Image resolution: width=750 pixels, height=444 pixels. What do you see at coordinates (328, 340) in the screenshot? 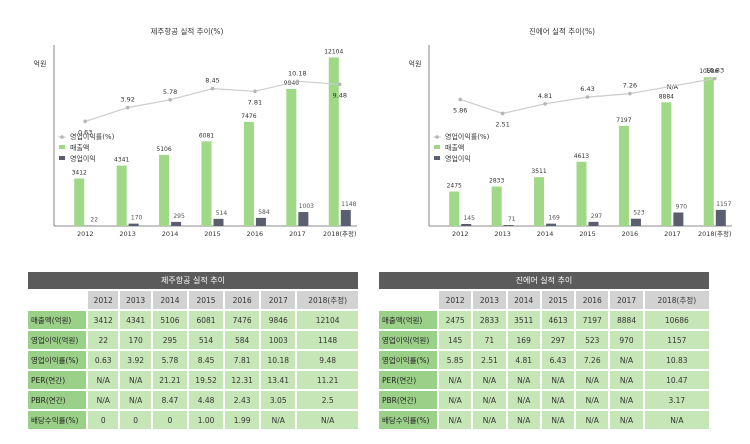
I see `value-cell: 1148` at bounding box center [328, 340].